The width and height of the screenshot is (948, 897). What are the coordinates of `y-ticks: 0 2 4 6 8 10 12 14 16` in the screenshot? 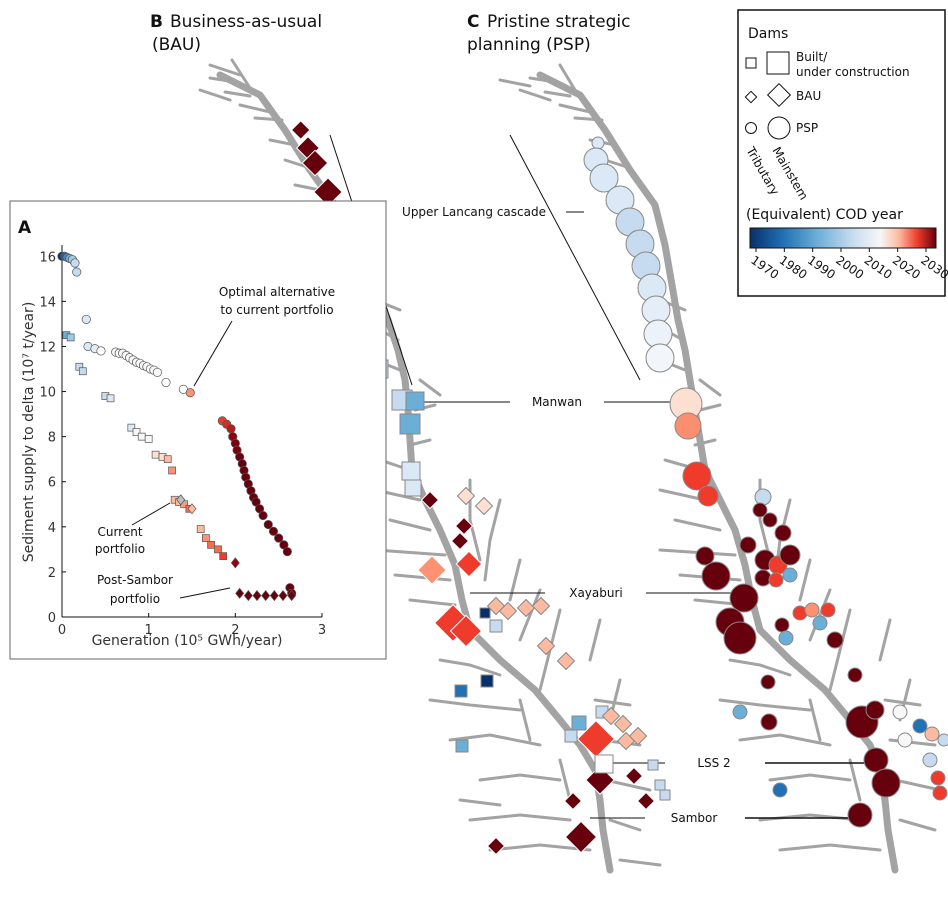 It's located at (52, 438).